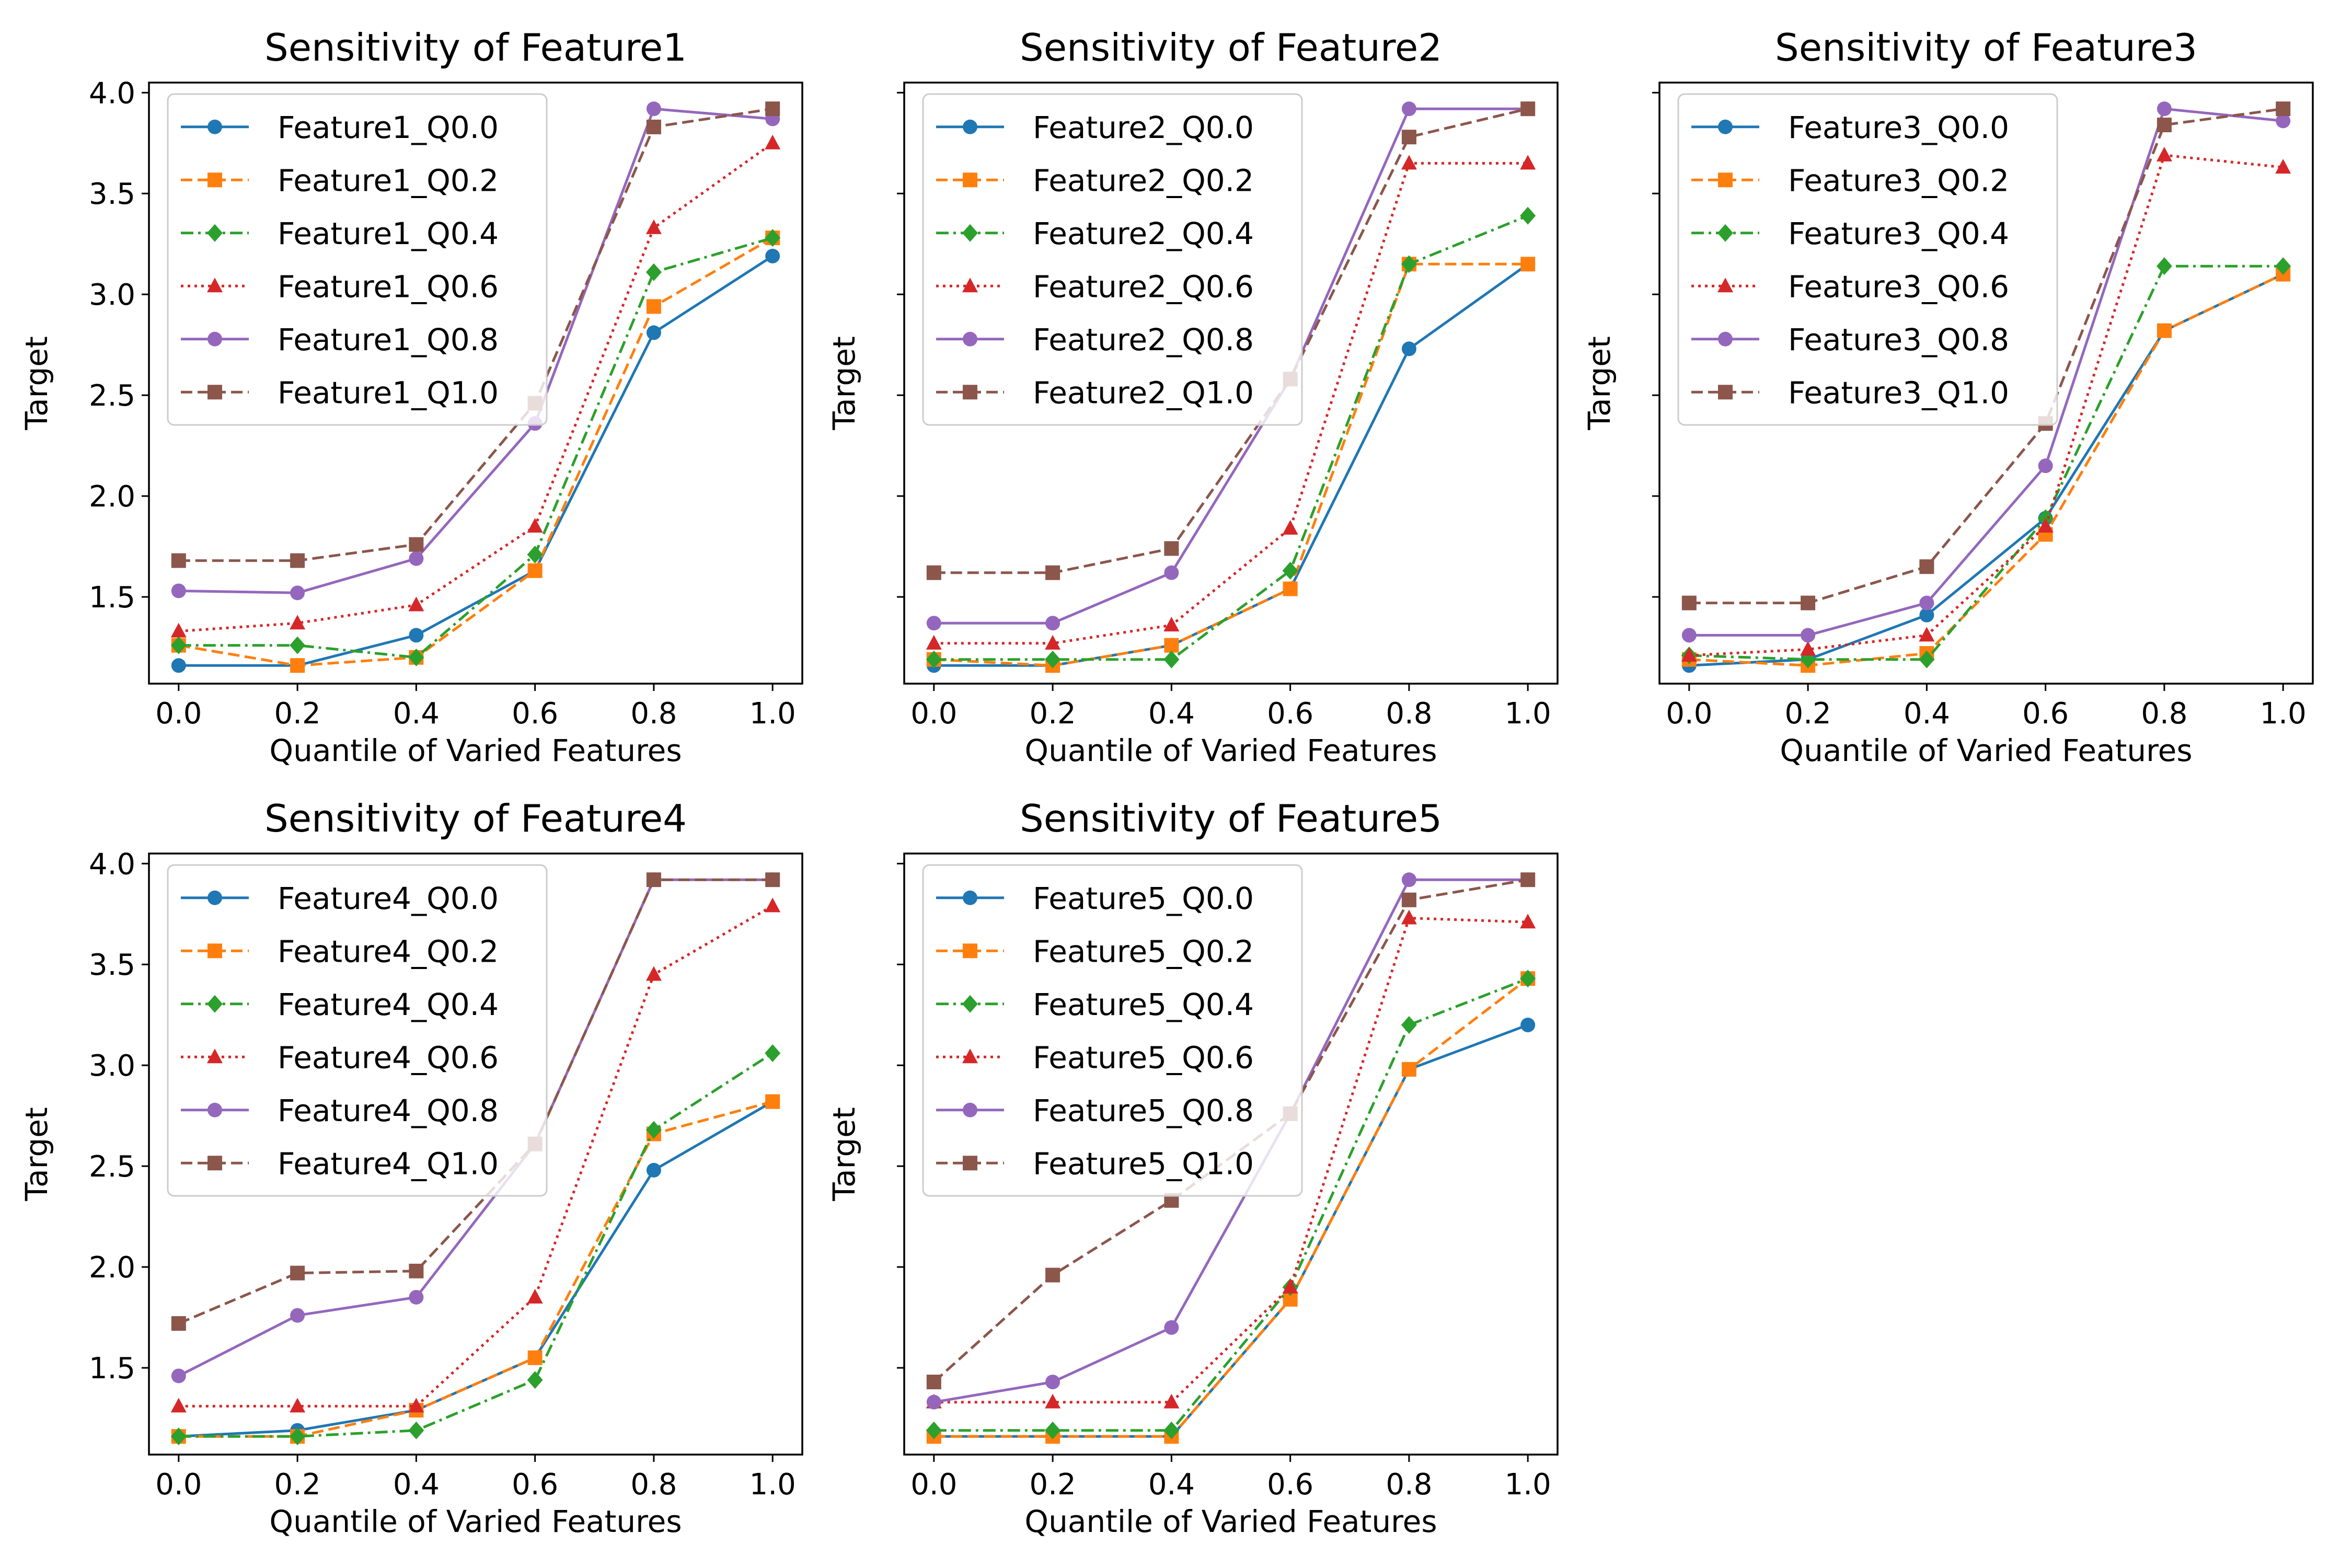 This screenshot has width=2352, height=1568. Describe the element at coordinates (1898, 233) in the screenshot. I see `legend-label: Feature3_Q0.4` at that location.